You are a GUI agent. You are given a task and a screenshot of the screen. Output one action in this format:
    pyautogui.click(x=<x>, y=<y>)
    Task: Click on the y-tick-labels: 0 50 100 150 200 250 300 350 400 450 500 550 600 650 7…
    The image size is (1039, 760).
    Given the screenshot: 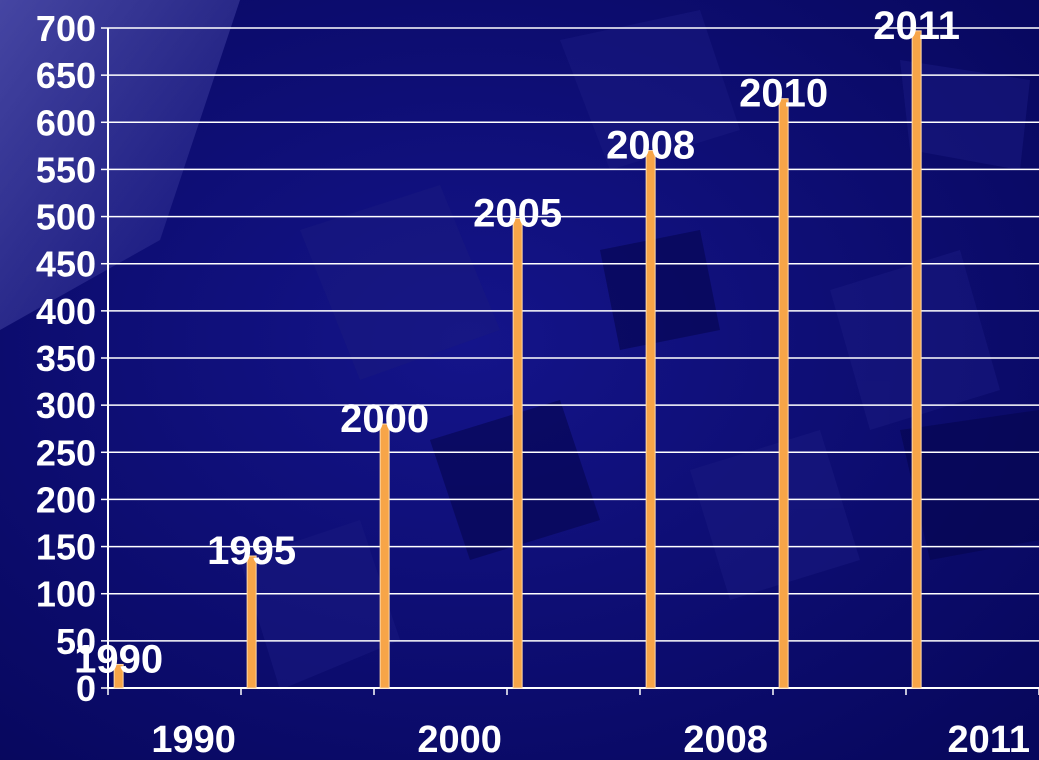 What is the action you would take?
    pyautogui.click(x=66, y=358)
    